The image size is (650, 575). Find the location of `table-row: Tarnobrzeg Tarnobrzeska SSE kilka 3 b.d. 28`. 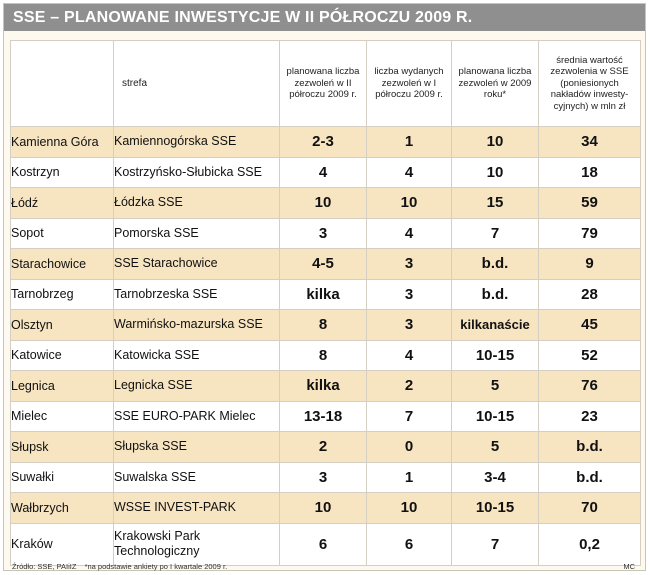

table-row: Tarnobrzeg Tarnobrzeska SSE kilka 3 b.d. 28 is located at coordinates (325, 294).